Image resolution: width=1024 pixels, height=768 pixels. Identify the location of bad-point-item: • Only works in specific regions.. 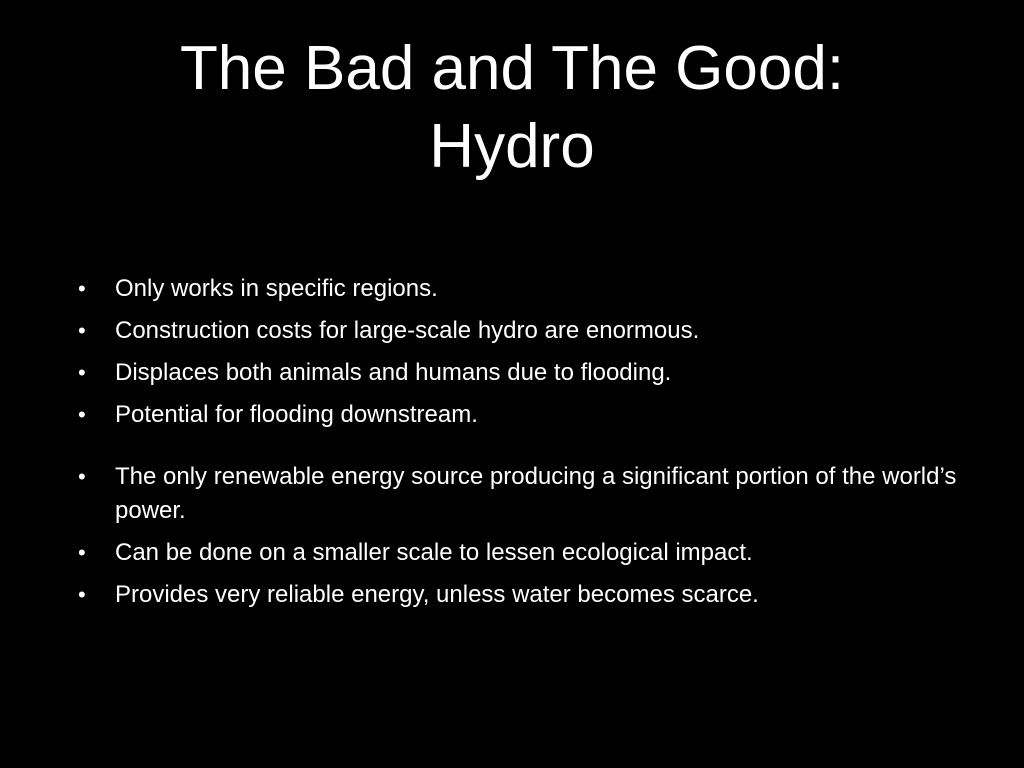
(518, 289).